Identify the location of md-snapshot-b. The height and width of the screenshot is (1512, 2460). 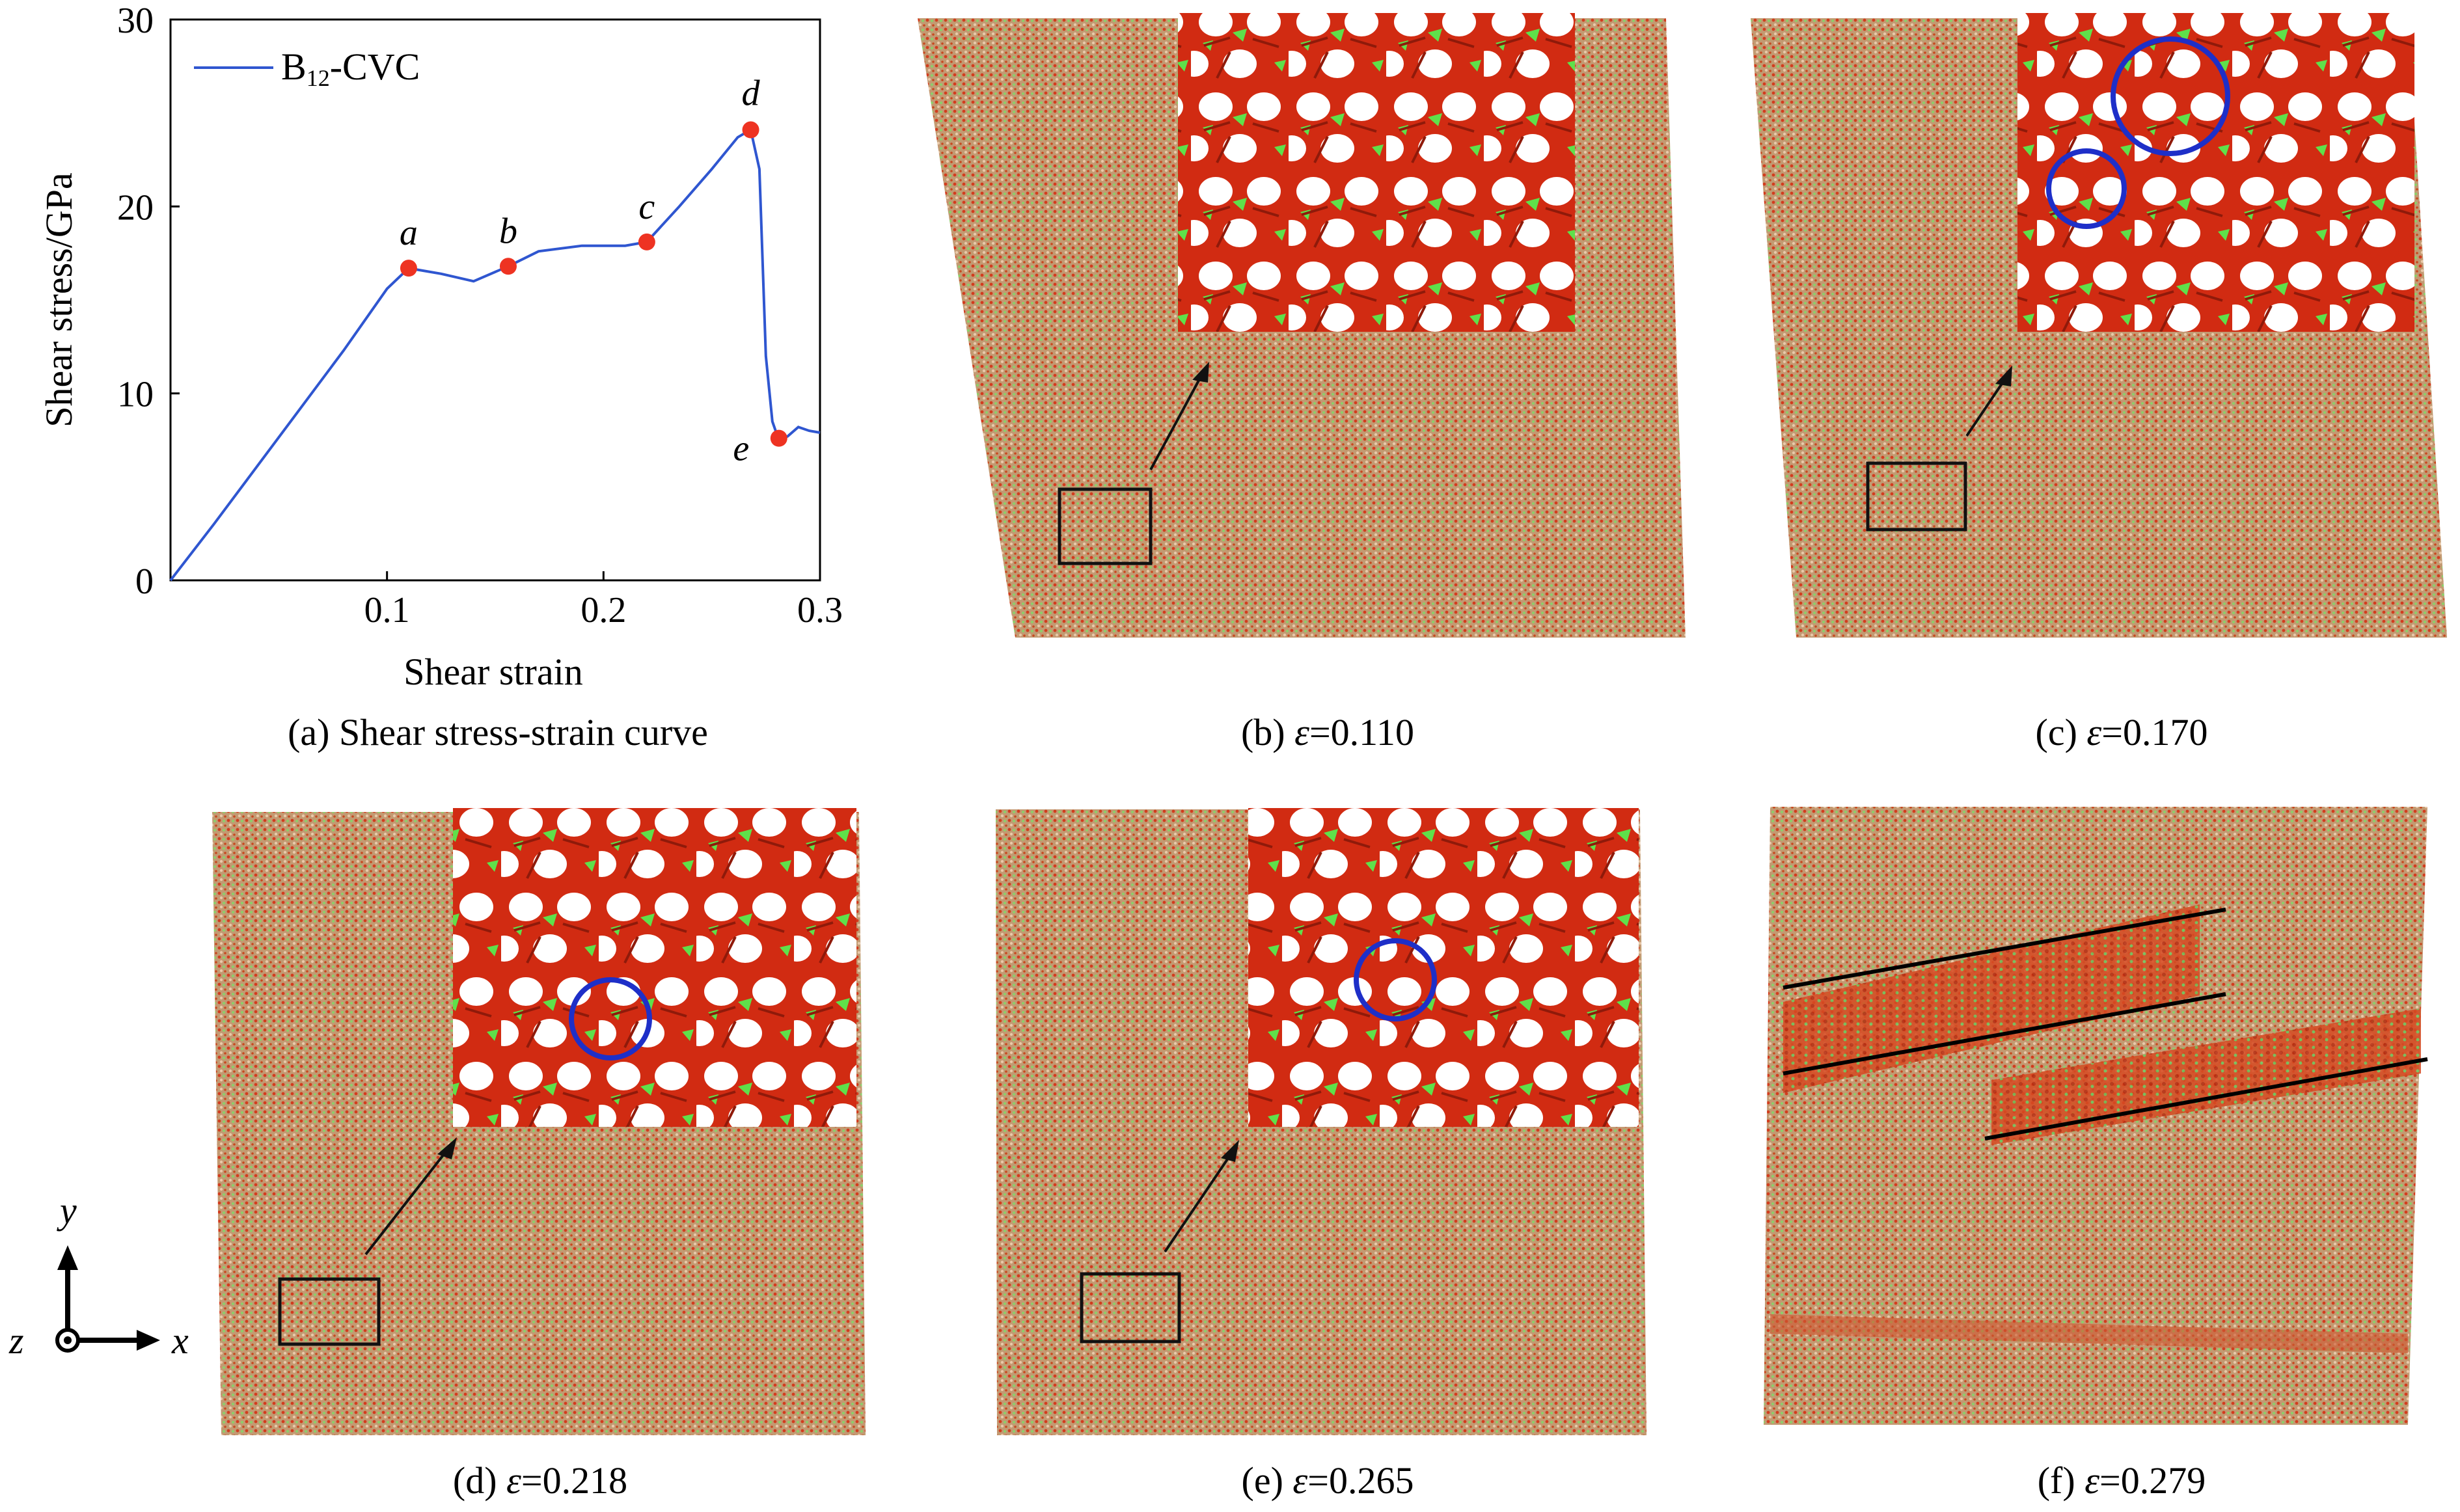
(1302, 325).